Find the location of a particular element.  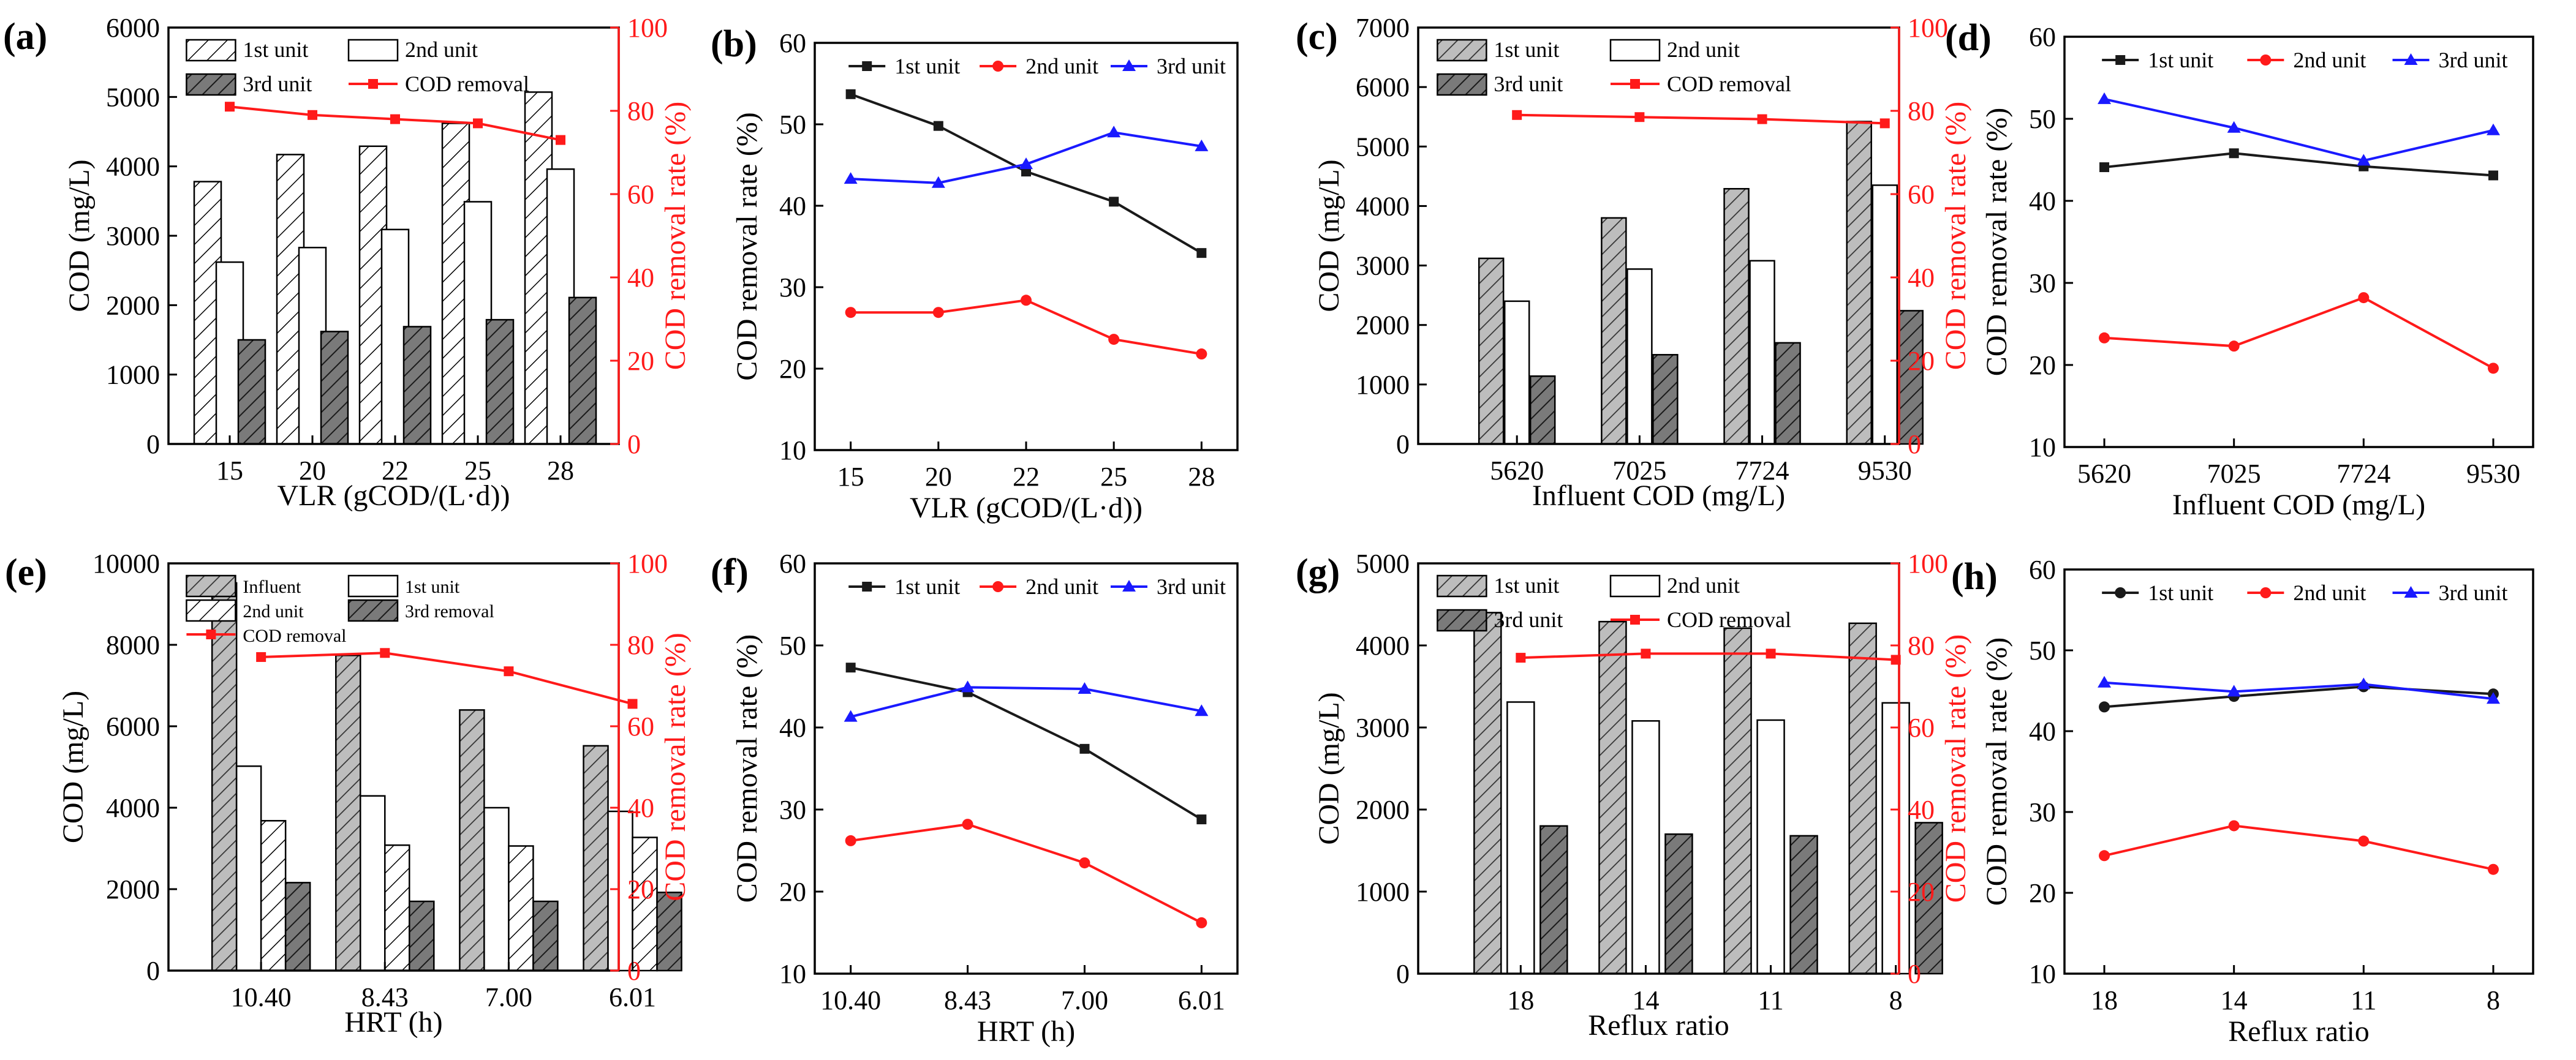

x-tick-label: 25 is located at coordinates (477, 471).